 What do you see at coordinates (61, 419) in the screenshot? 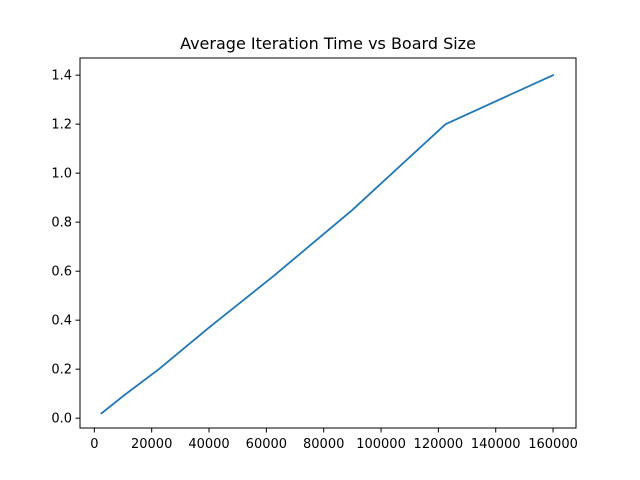
I see `y-tick-label: 0.0` at bounding box center [61, 419].